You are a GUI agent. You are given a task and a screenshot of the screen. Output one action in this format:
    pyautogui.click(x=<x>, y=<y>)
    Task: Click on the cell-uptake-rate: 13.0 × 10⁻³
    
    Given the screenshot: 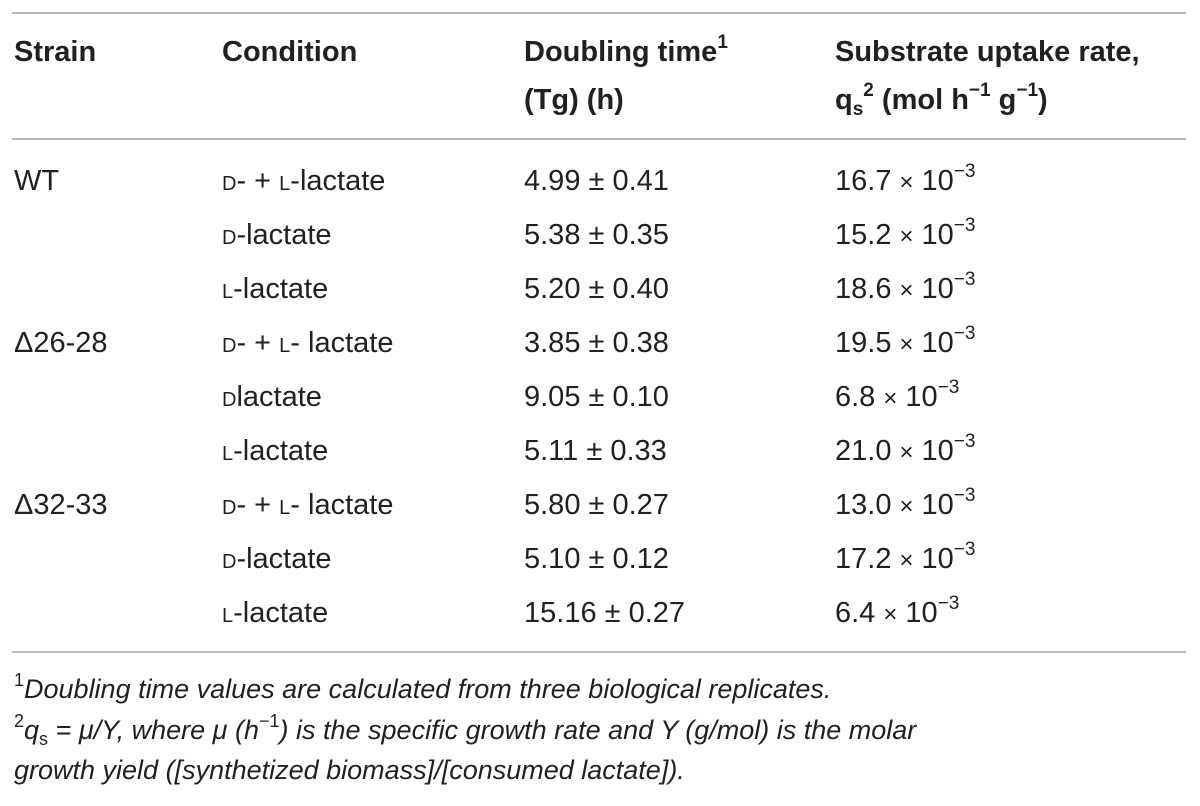 What is the action you would take?
    pyautogui.click(x=905, y=503)
    